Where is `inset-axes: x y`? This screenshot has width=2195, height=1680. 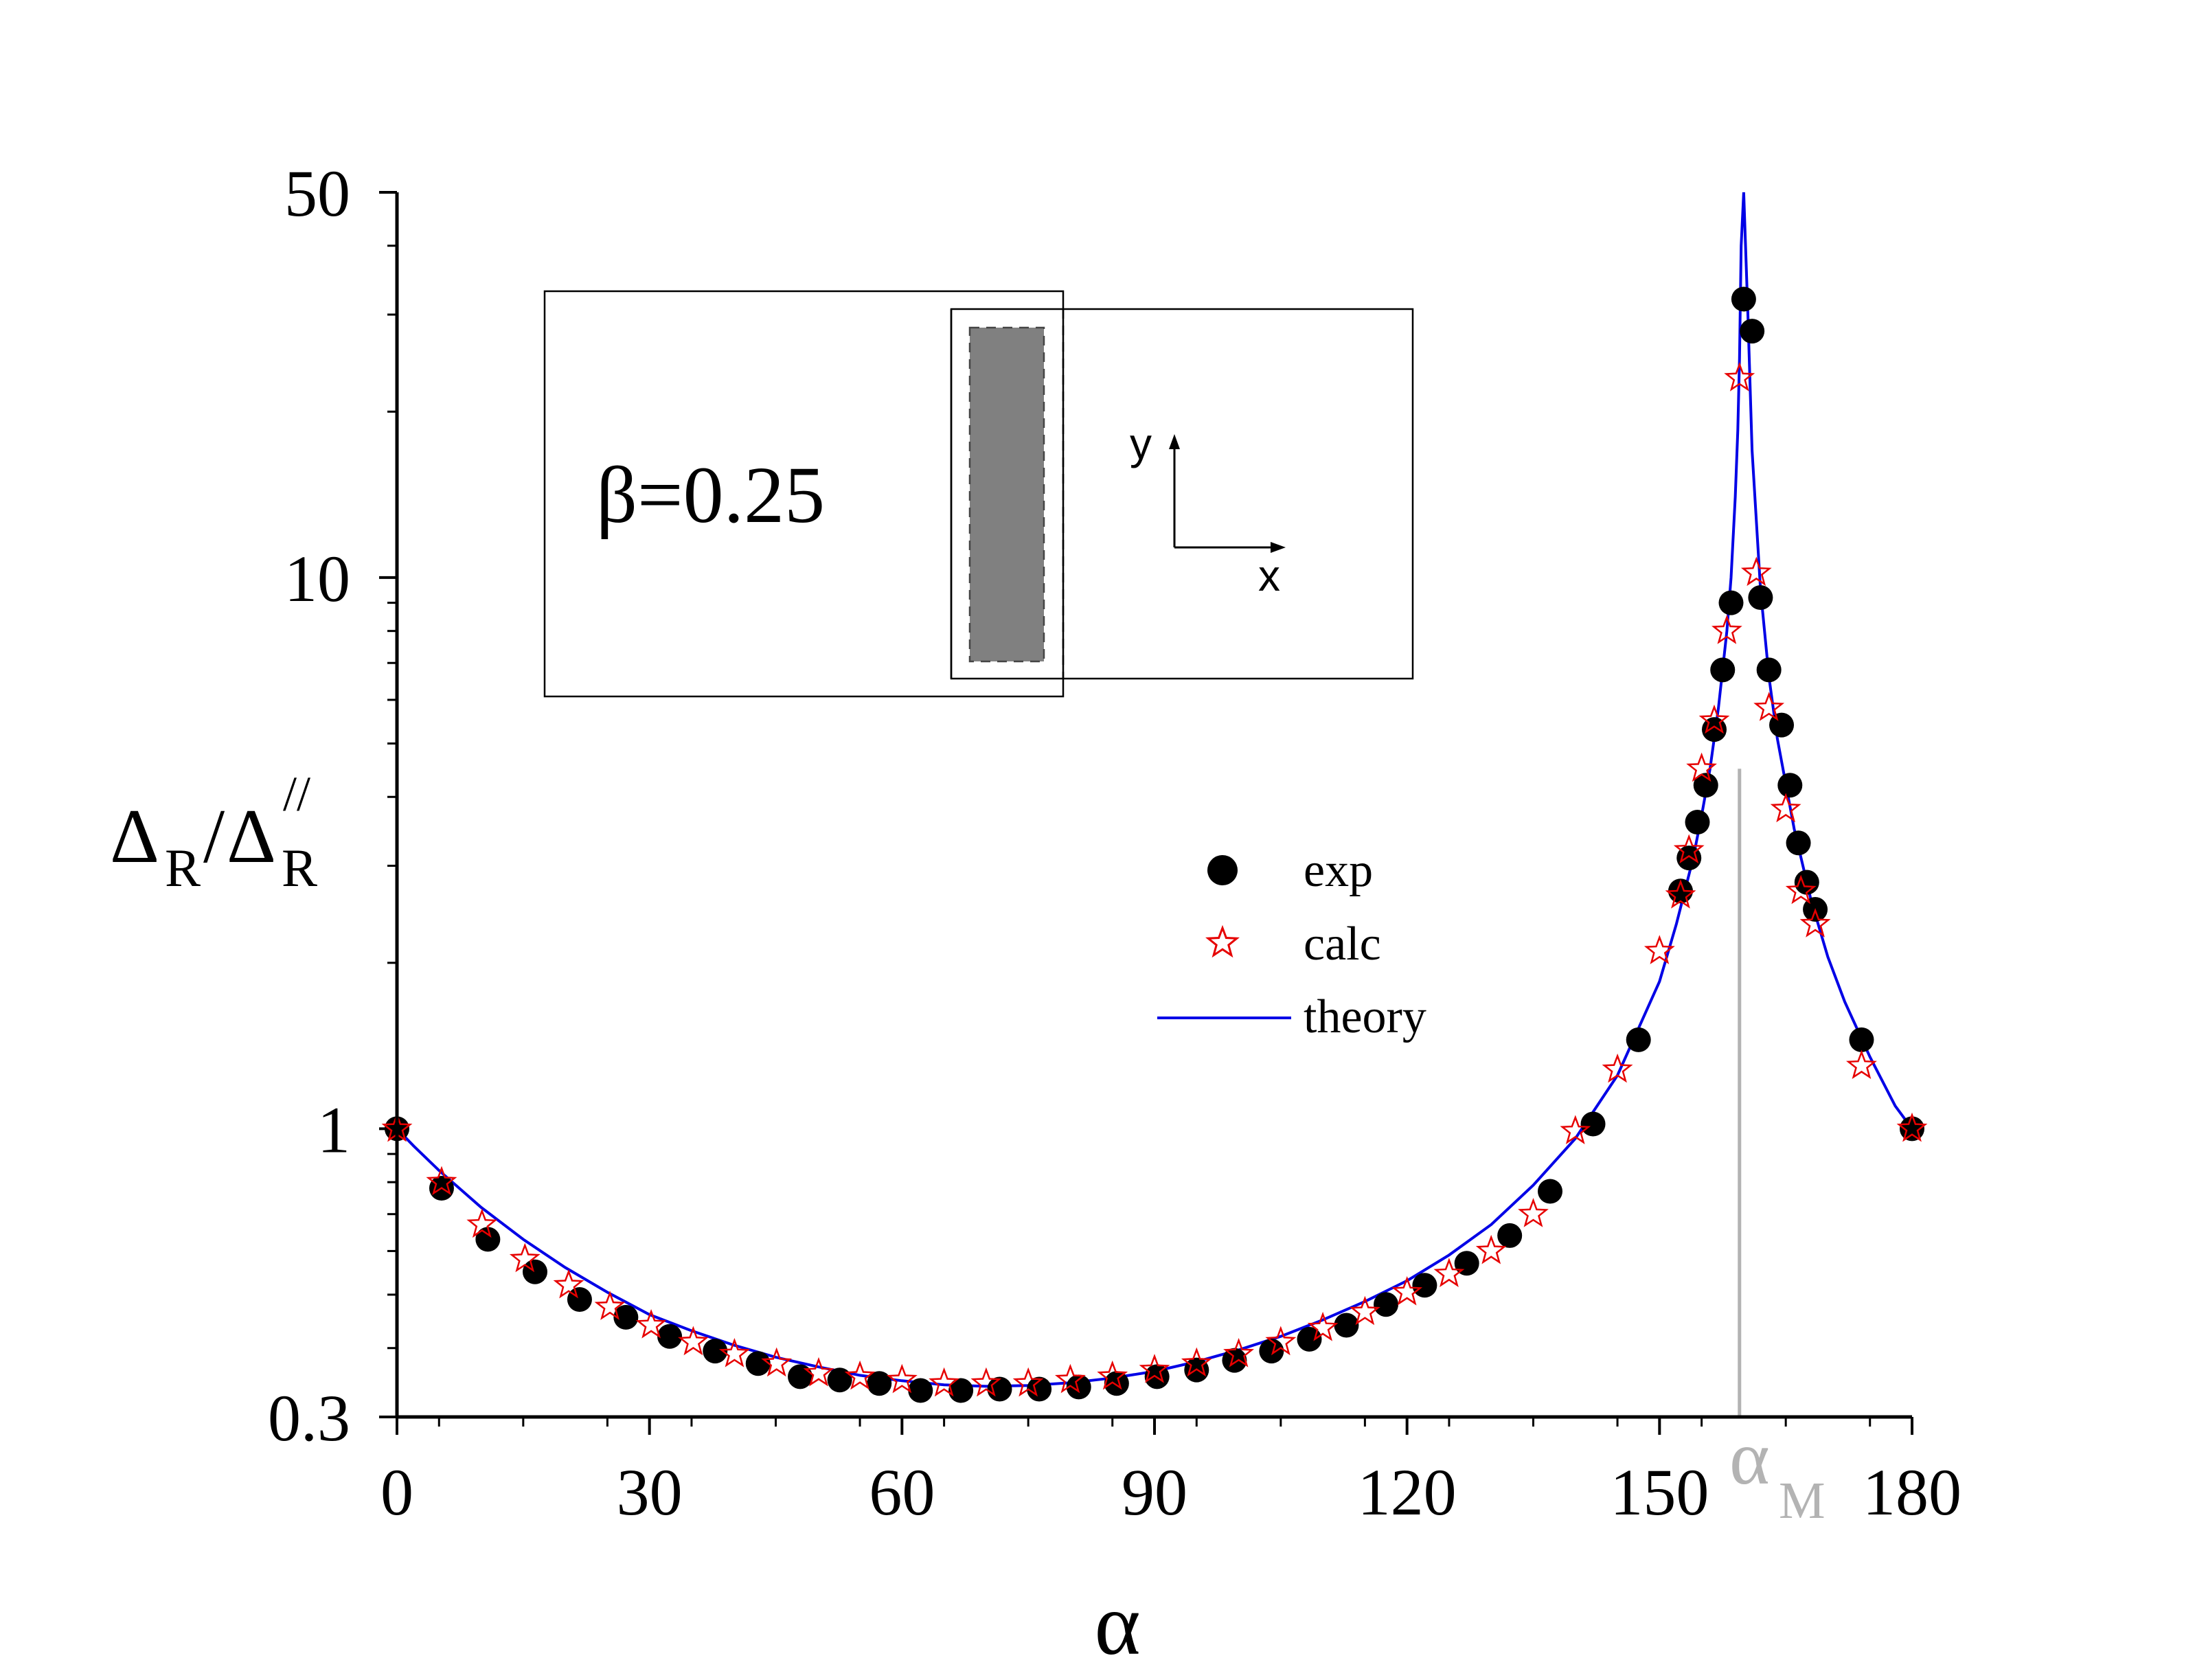 inset-axes: x y is located at coordinates (1208, 509).